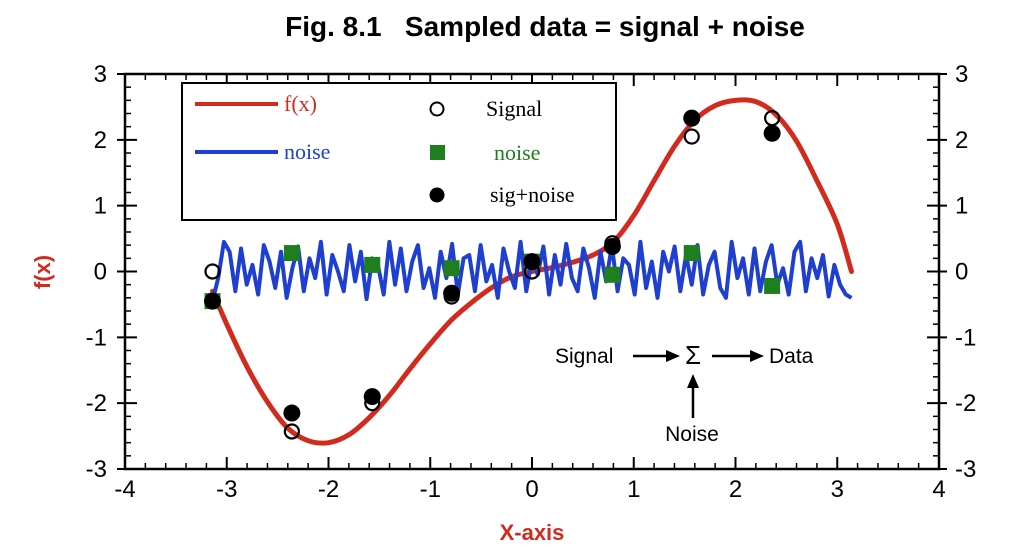 Image resolution: width=1012 pixels, height=559 pixels. Describe the element at coordinates (437, 152) in the screenshot. I see `legend-marker-noise-square` at that location.